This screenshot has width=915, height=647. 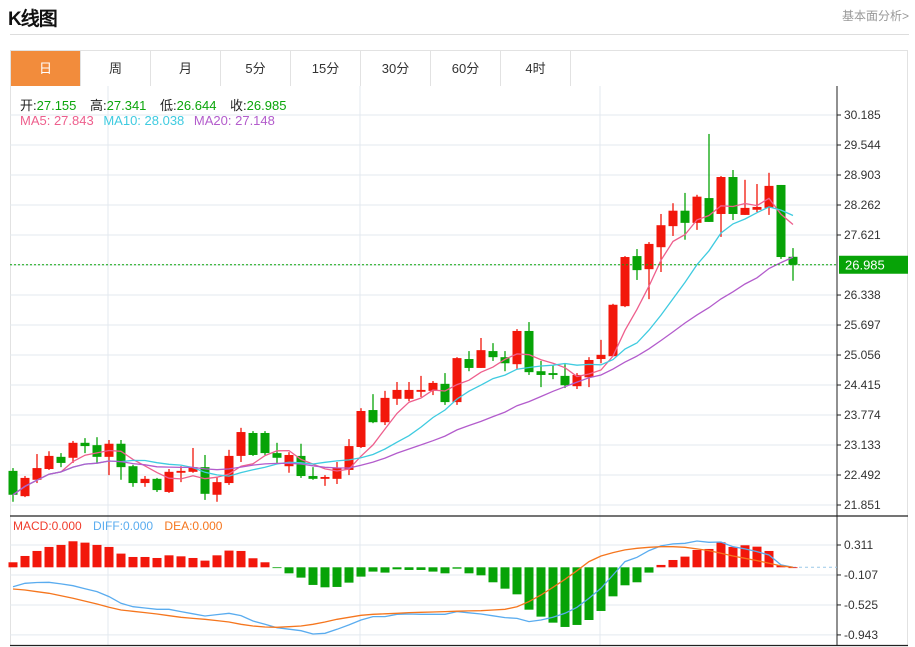 What do you see at coordinates (193, 526) in the screenshot?
I see `dea-value: DEA:0.000` at bounding box center [193, 526].